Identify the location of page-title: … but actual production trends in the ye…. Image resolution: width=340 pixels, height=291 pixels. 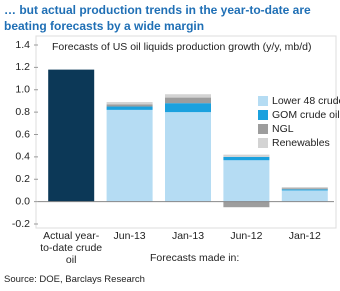
(157, 18).